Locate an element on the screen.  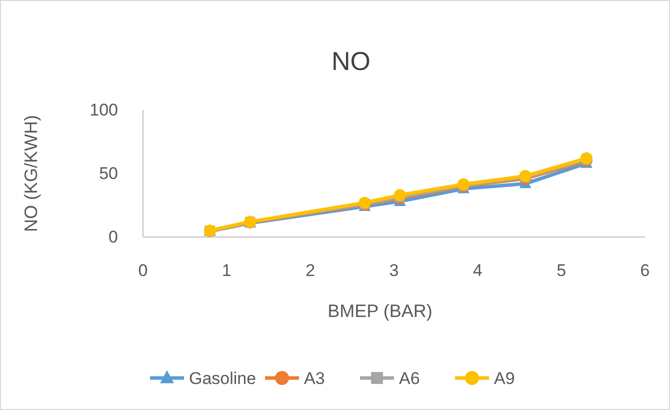
x-tick-label: 5 is located at coordinates (561, 270).